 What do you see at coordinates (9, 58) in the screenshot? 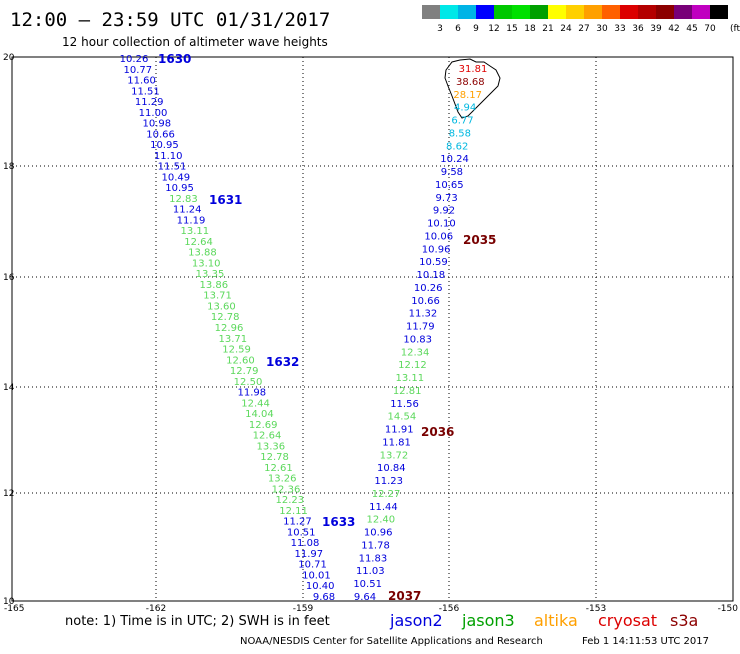
I see `lat-tick-label: 20` at bounding box center [9, 58].